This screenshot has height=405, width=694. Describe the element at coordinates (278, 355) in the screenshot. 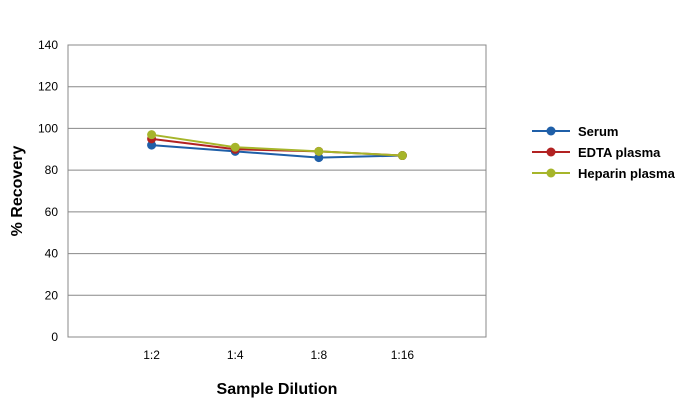

I see `x-tick-labels: 1:2 1:4 1:8 1:16` at that location.